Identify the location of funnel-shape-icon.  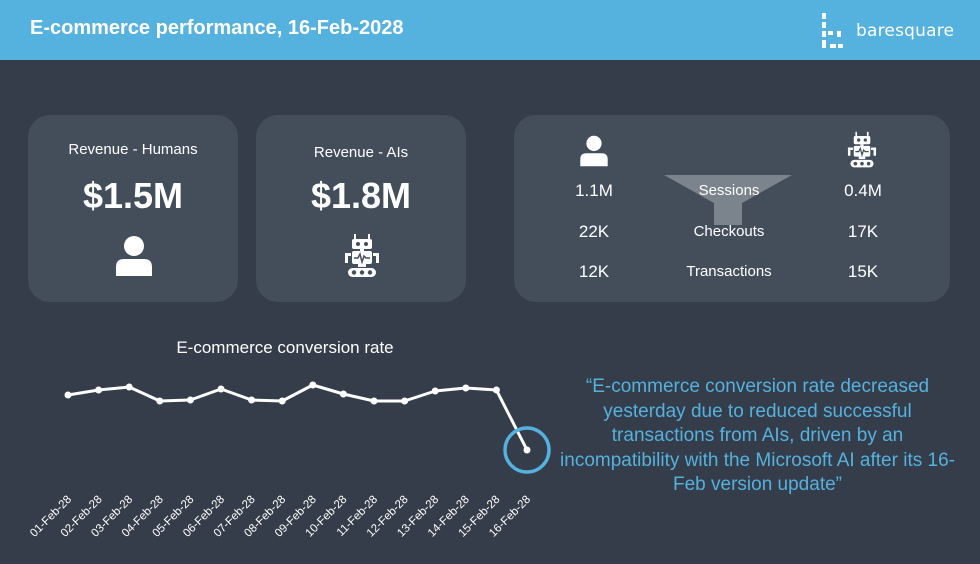
(728, 200).